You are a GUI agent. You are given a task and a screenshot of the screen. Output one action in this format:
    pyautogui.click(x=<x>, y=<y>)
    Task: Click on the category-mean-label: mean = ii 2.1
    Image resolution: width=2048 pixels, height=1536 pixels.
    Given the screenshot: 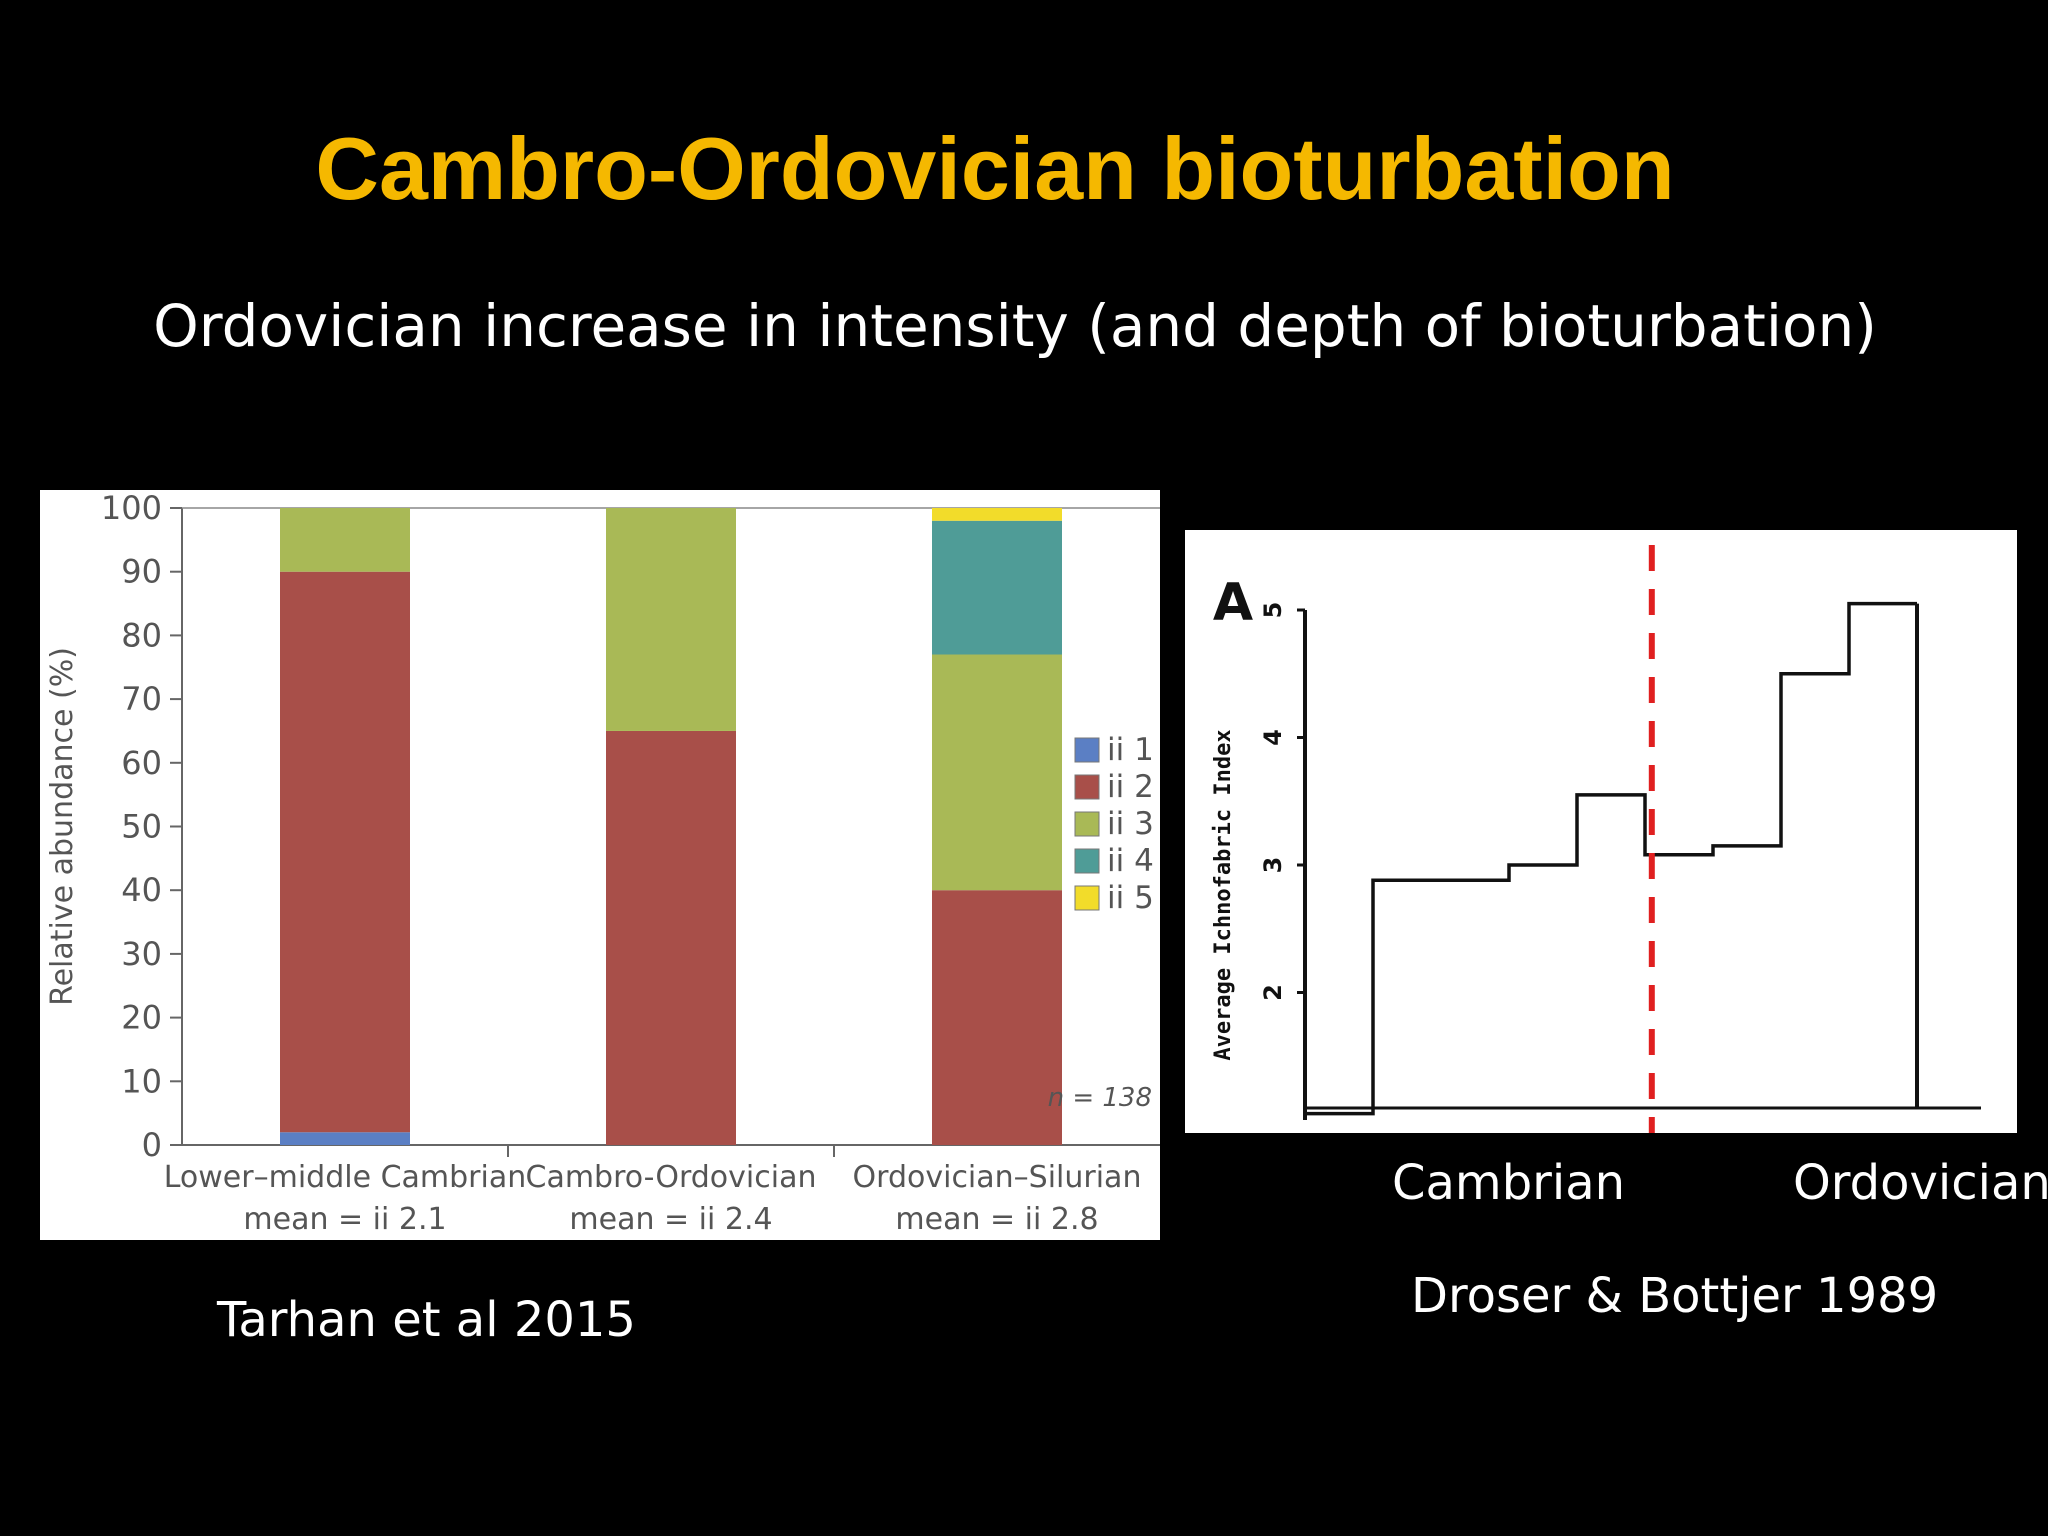 What is the action you would take?
    pyautogui.click(x=344, y=1219)
    